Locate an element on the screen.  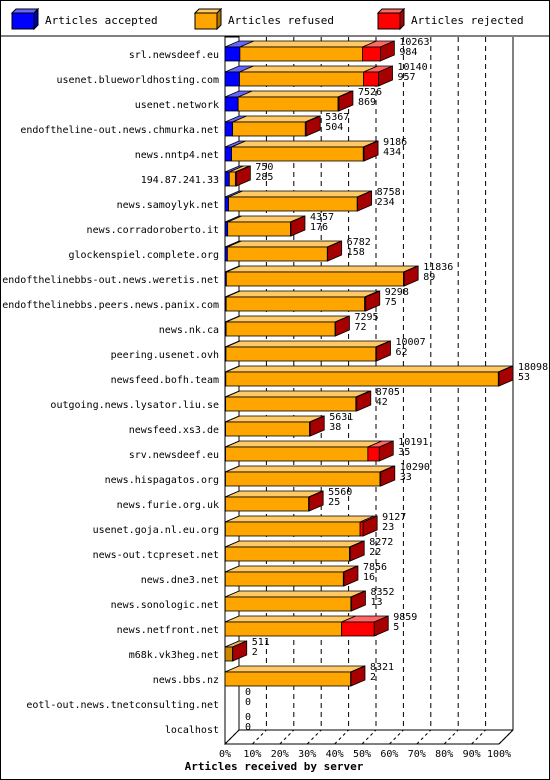
legend-swatch-rejected-front is located at coordinates (389, 21).